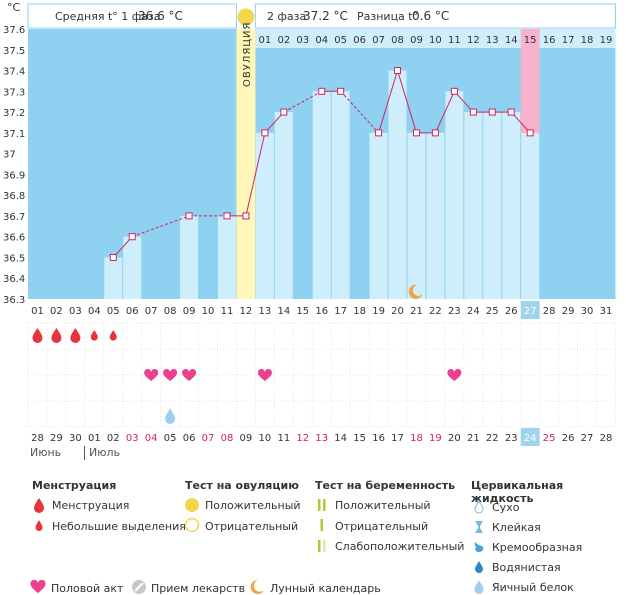 This screenshot has width=626, height=595. I want to click on calendar-date-label: 10, so click(265, 438).